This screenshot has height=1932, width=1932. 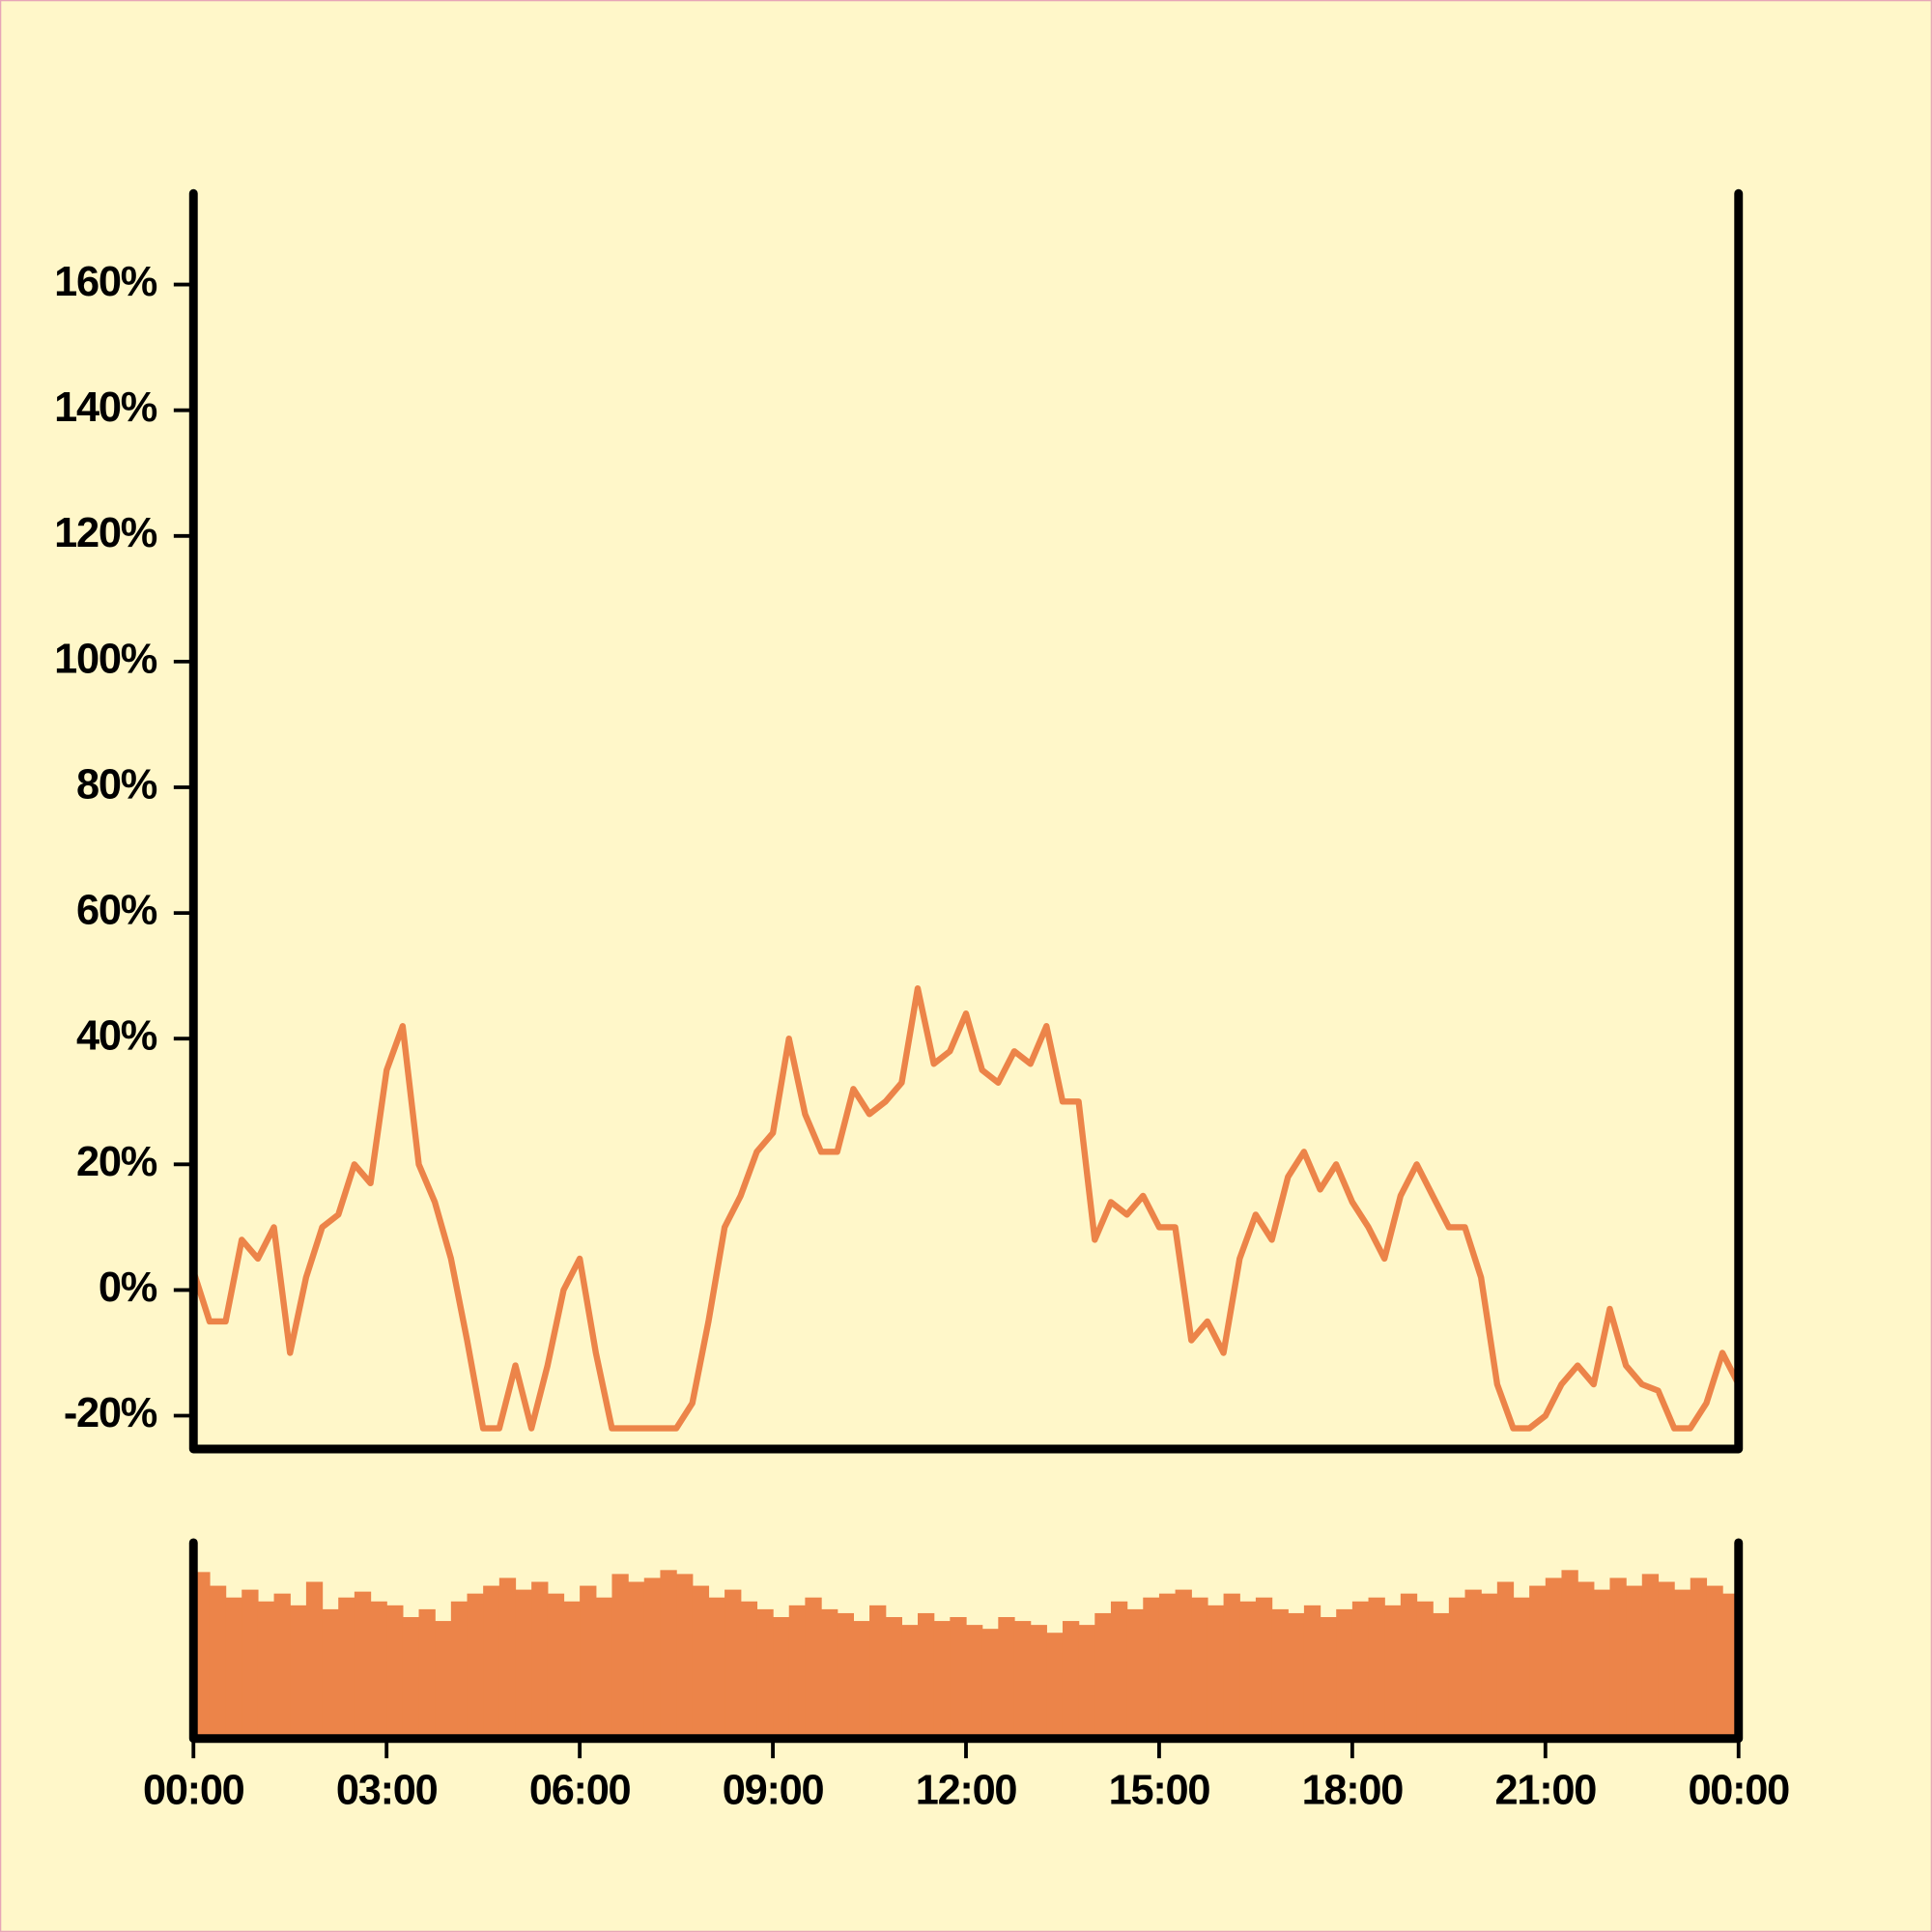 I want to click on y-tick-label: 120%, so click(x=105, y=533).